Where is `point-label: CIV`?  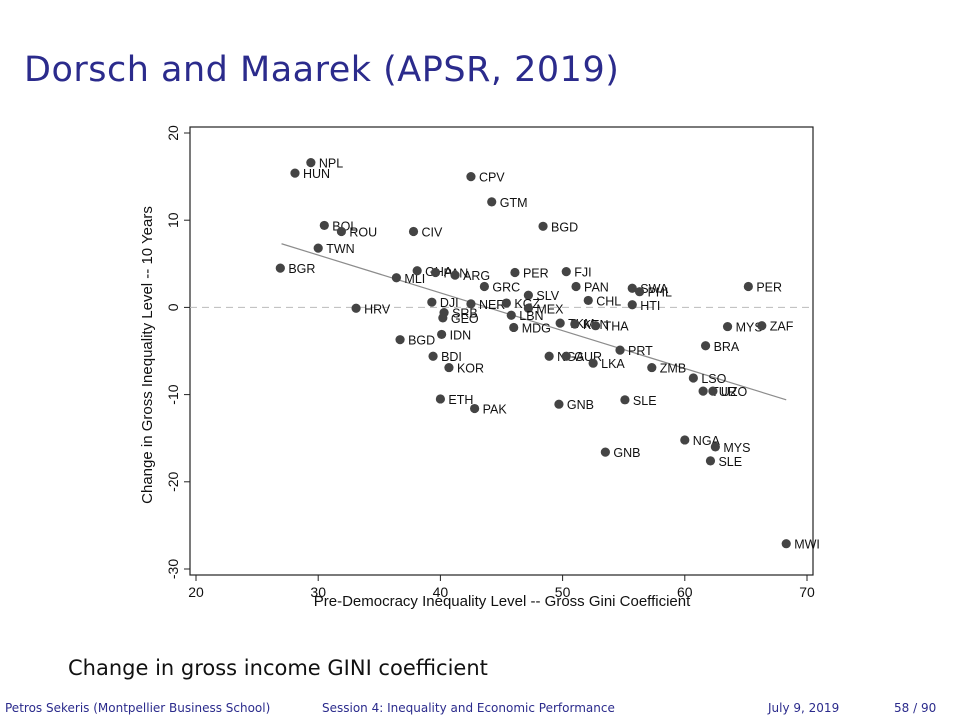
point-label: CIV is located at coordinates (433, 233).